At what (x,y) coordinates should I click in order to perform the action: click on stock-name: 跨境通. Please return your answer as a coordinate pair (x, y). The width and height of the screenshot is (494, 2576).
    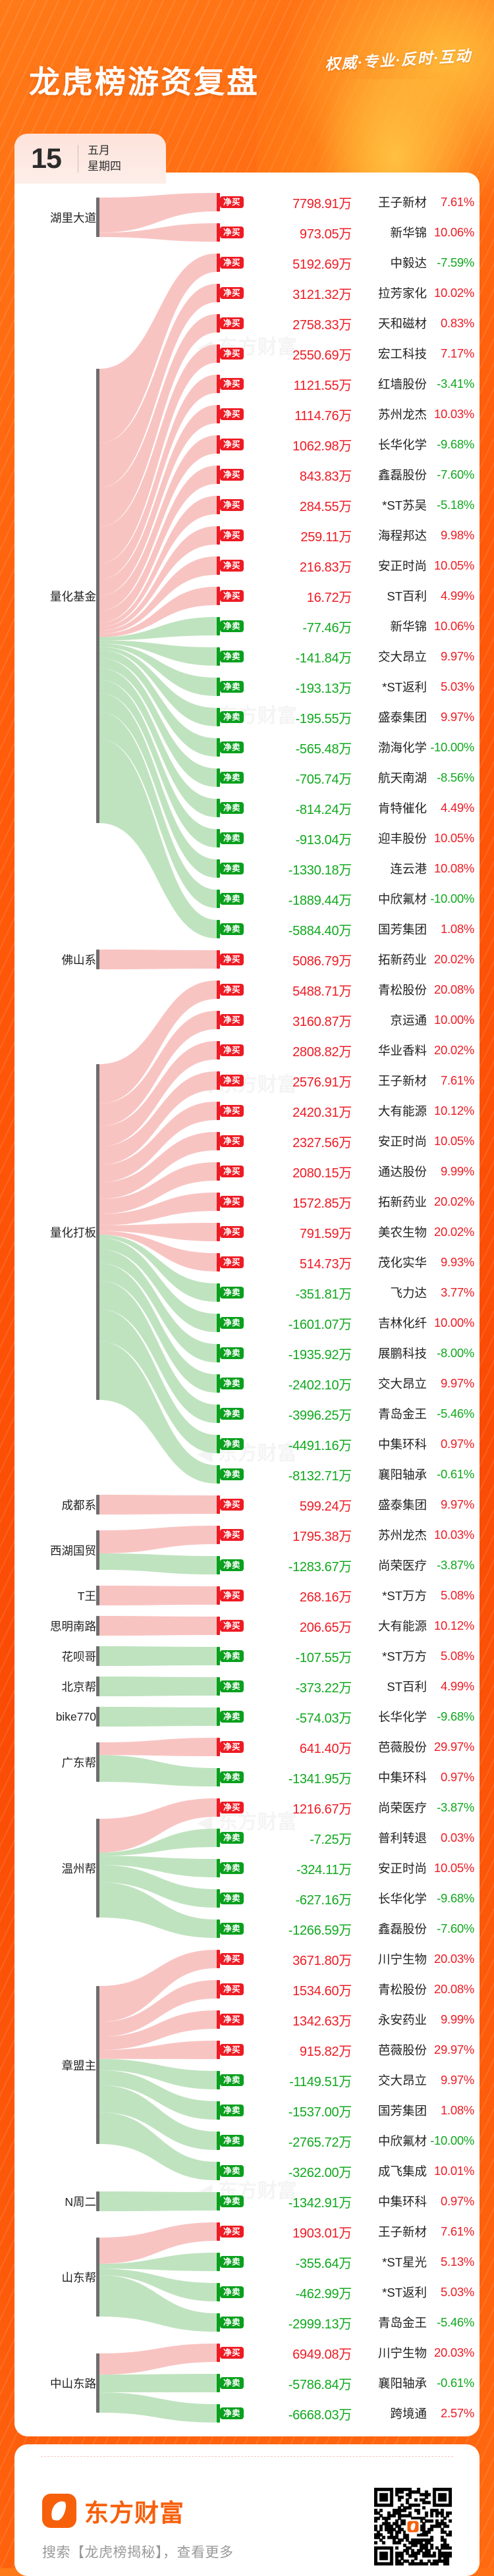
    Looking at the image, I should click on (408, 2414).